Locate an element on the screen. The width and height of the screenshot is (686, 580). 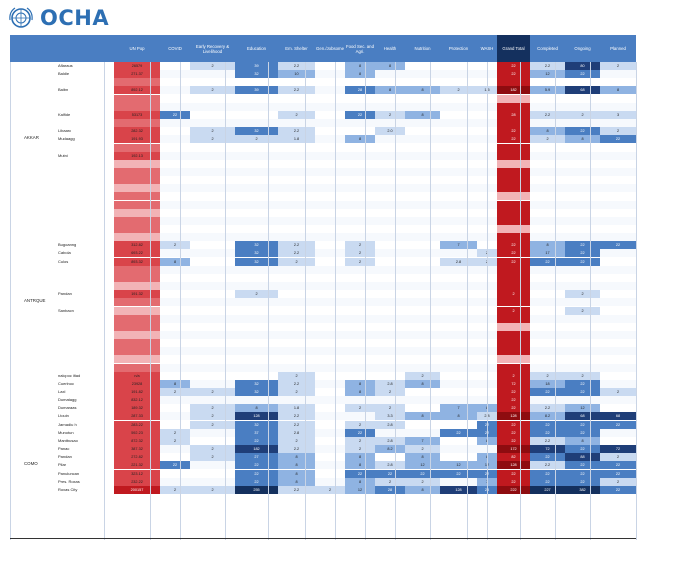
municipality-name: Cabola is located at coordinates (64, 253).